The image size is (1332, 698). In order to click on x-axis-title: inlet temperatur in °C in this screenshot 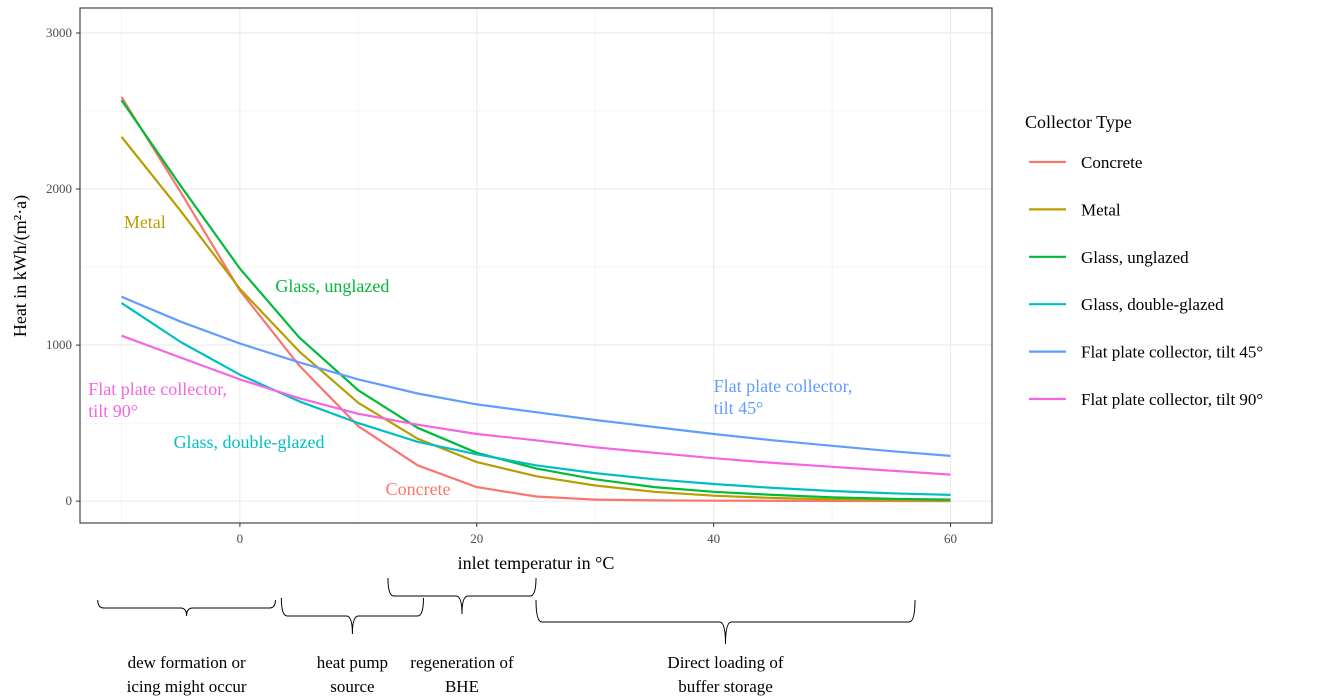, I will do `click(536, 563)`.